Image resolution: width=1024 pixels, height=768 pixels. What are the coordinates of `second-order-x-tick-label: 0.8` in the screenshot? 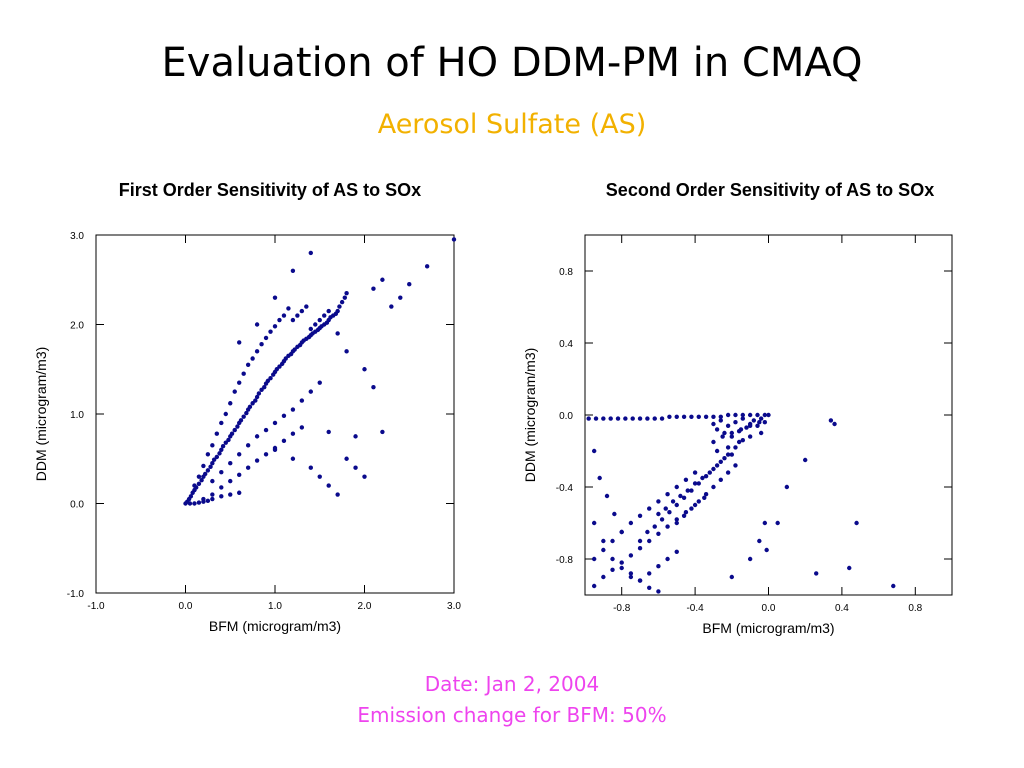 It's located at (915, 608).